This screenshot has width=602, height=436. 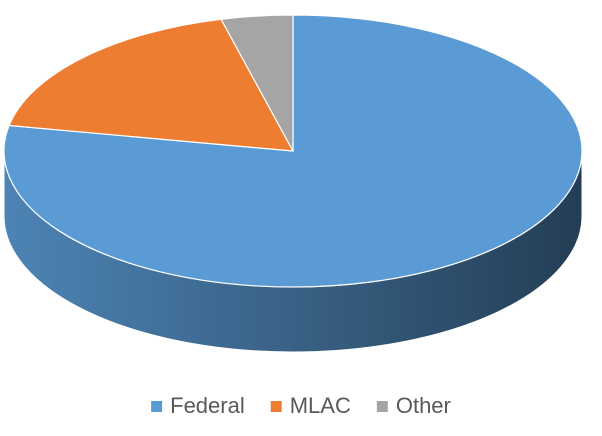 What do you see at coordinates (320, 405) in the screenshot?
I see `legend-label: MLAC` at bounding box center [320, 405].